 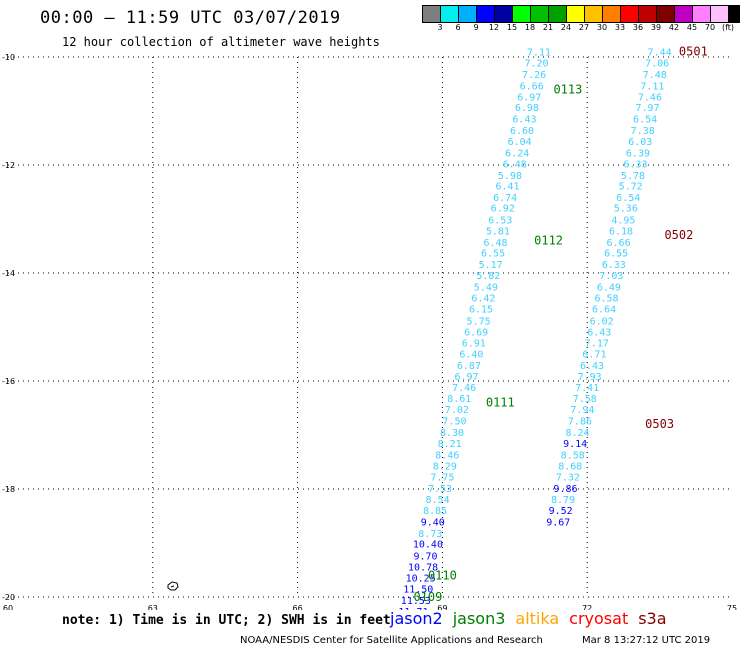 I want to click on pass-label: 0110, so click(x=442, y=575).